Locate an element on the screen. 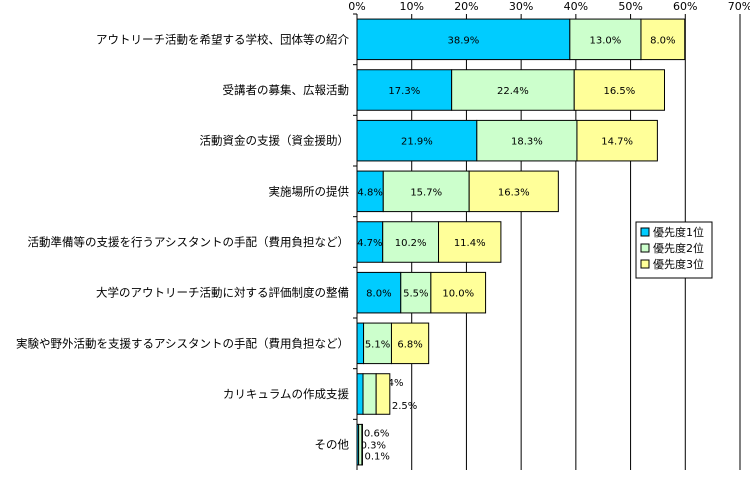  data-label: 18.3% is located at coordinates (527, 142).